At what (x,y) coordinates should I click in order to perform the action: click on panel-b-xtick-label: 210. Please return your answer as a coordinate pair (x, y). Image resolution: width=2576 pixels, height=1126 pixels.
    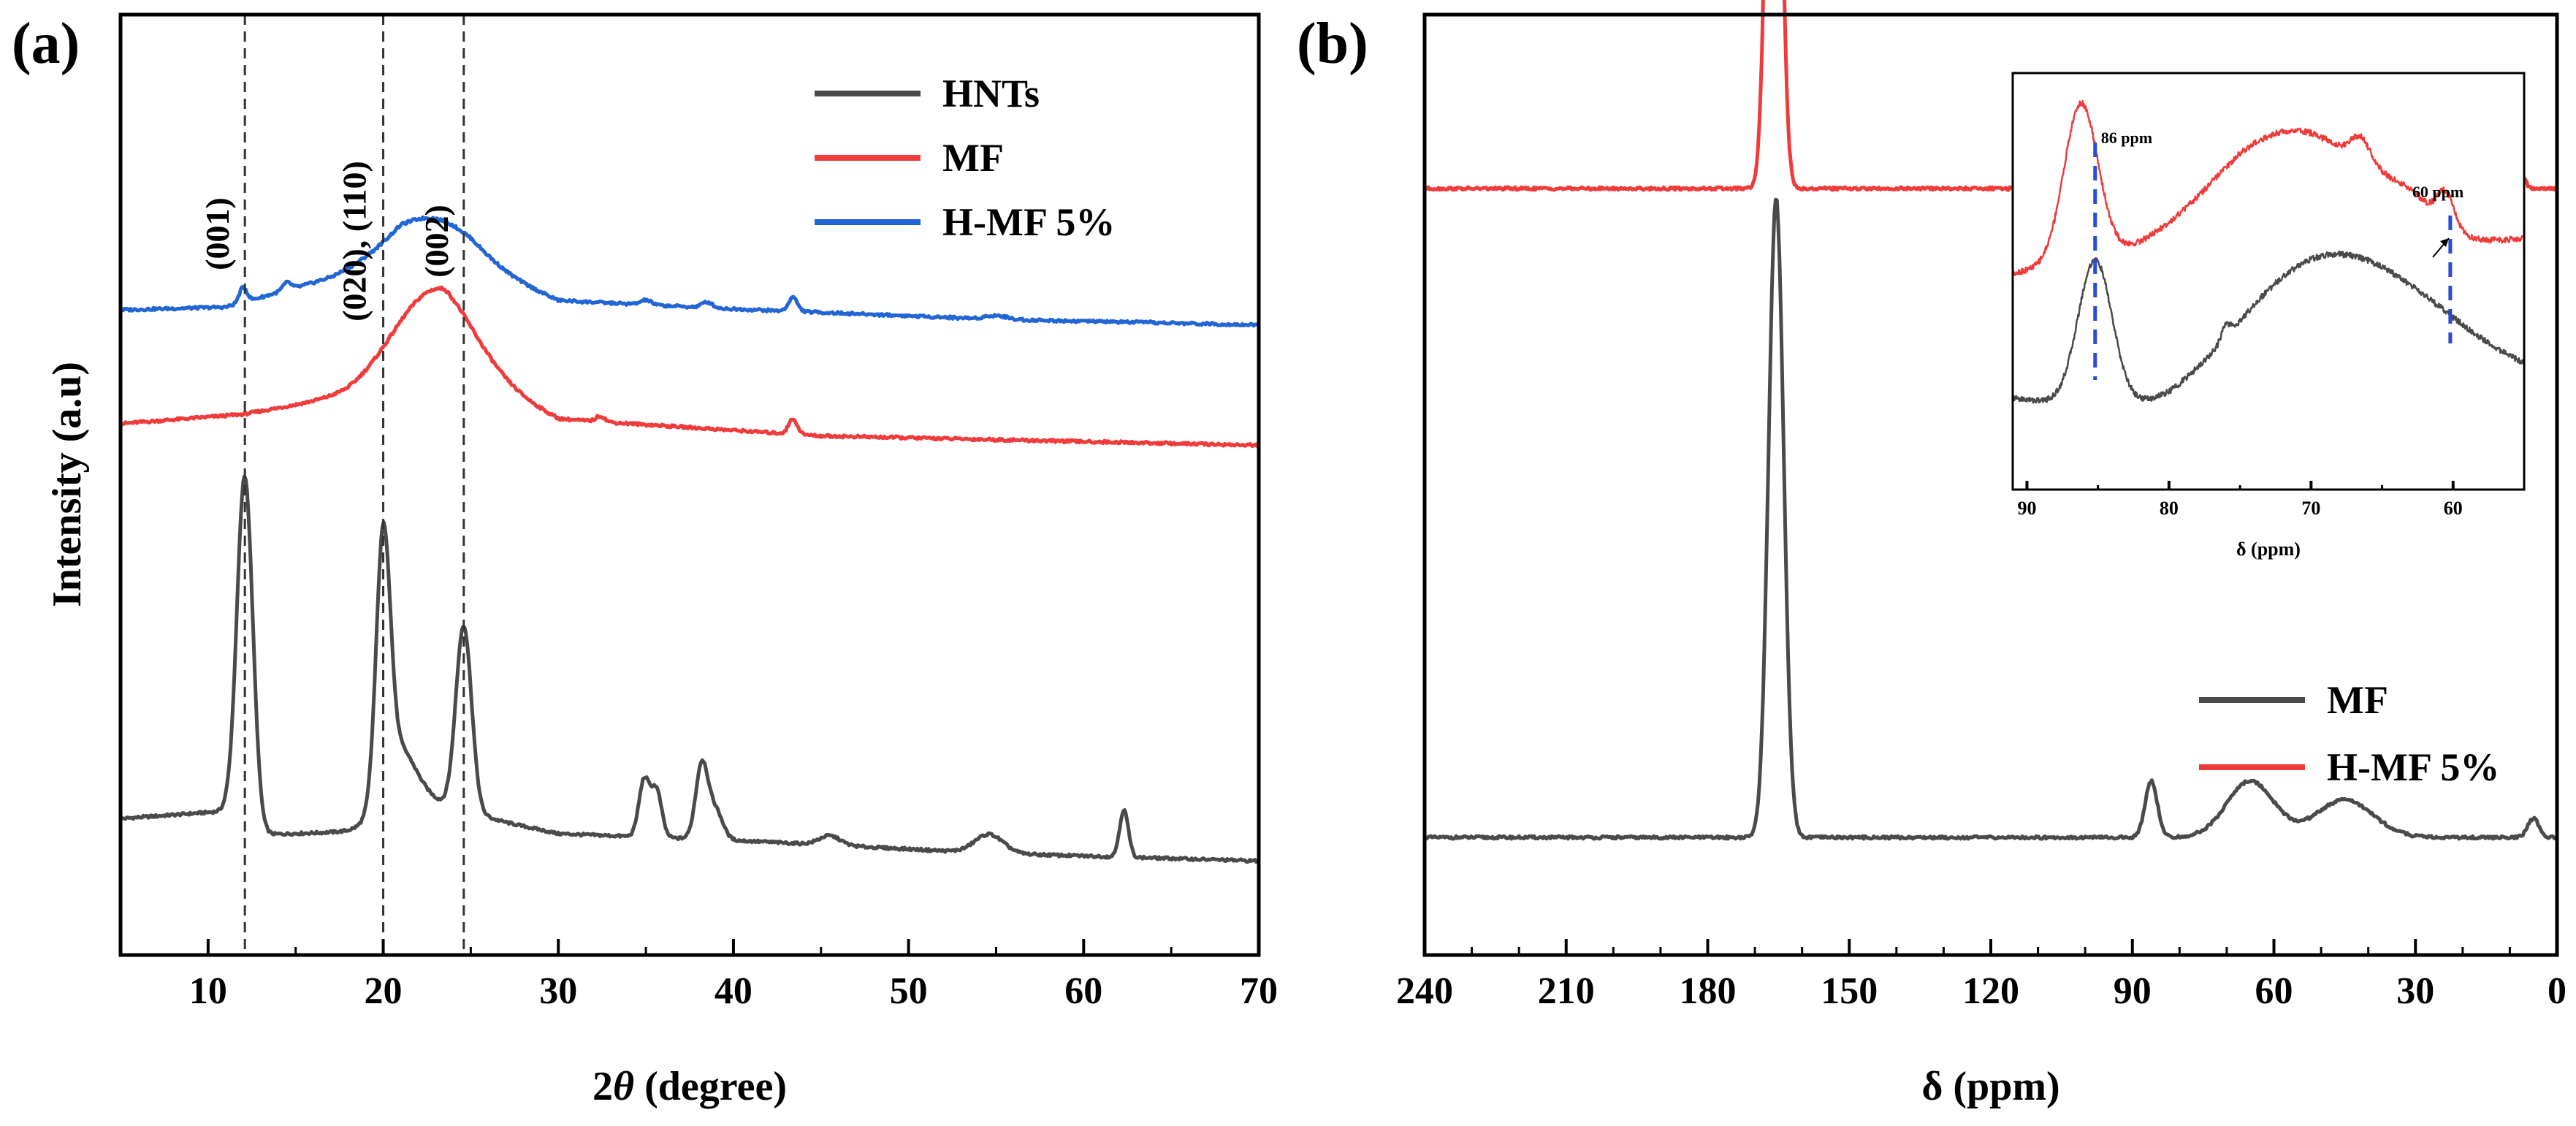
    Looking at the image, I should click on (1567, 991).